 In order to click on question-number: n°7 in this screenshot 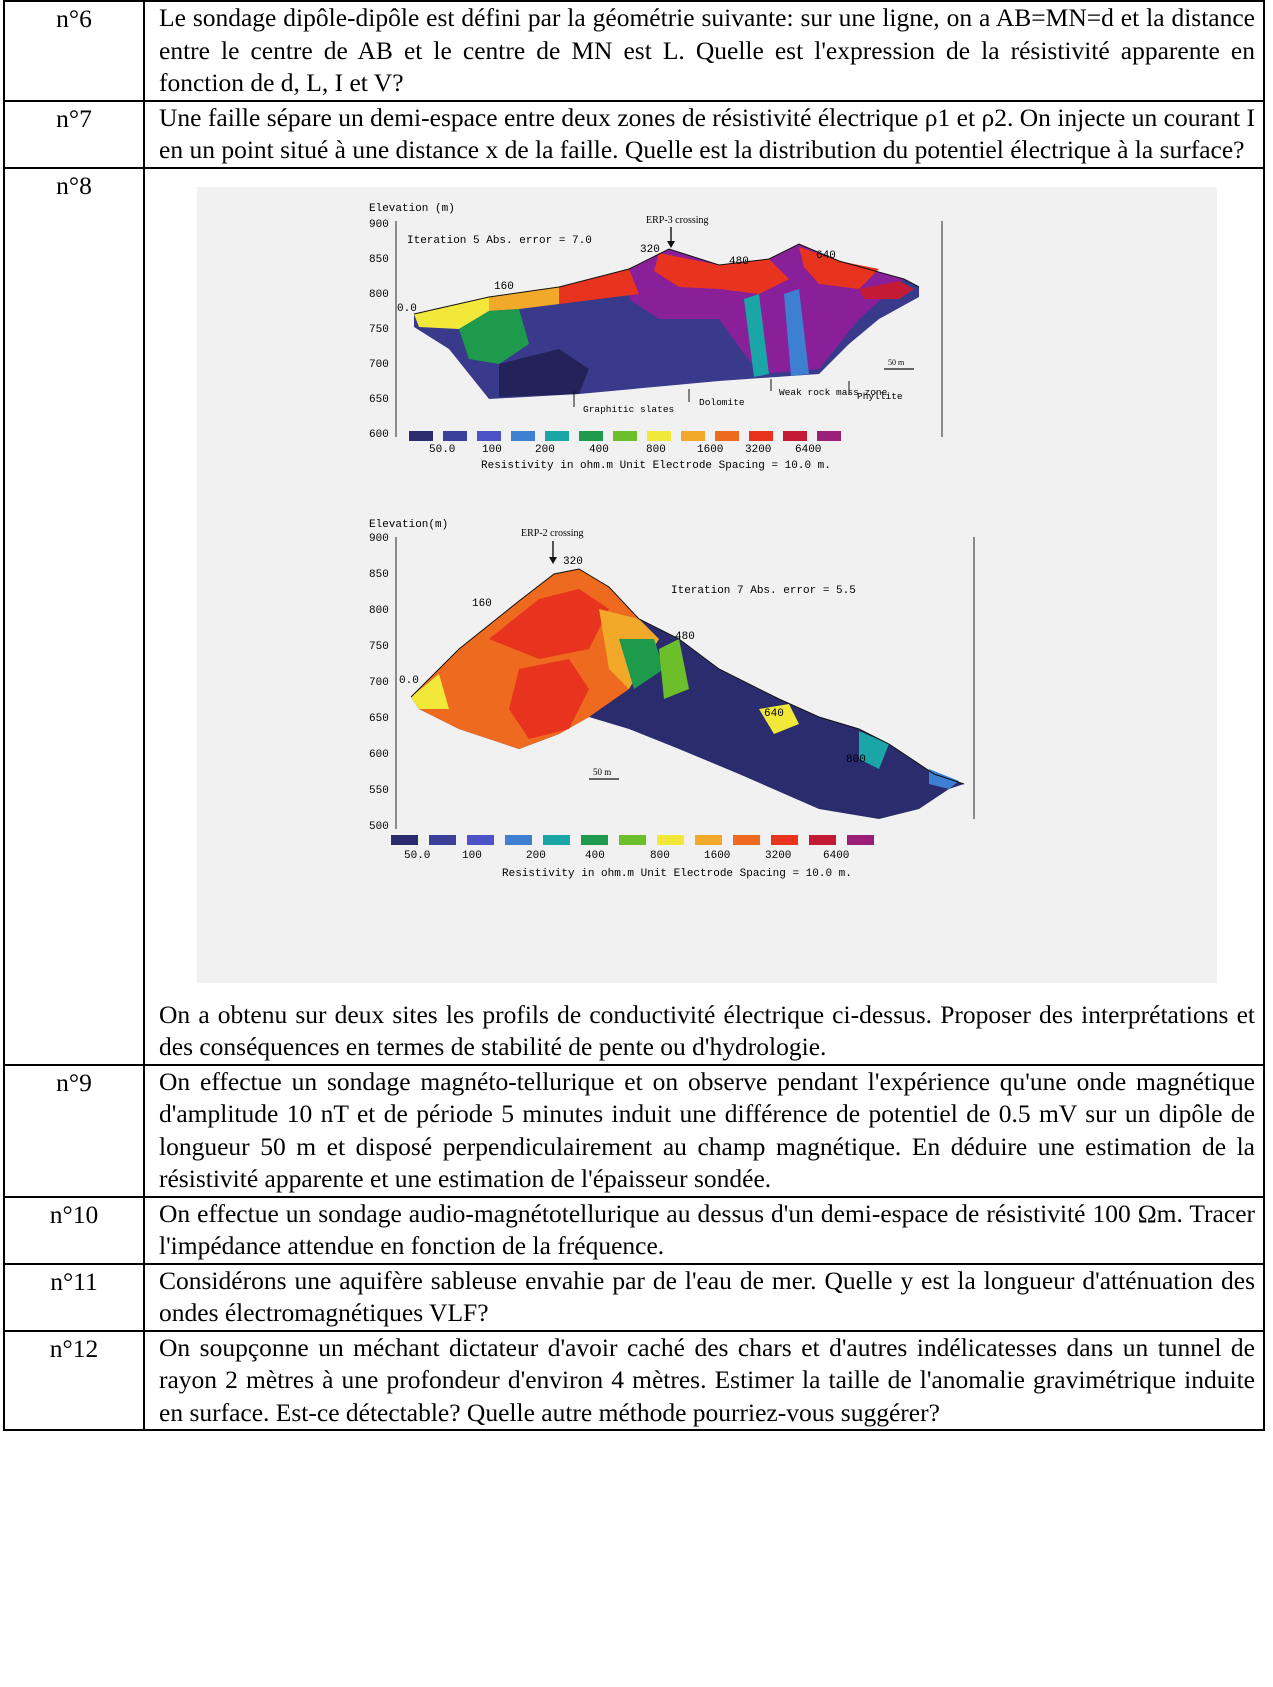, I will do `click(74, 134)`.